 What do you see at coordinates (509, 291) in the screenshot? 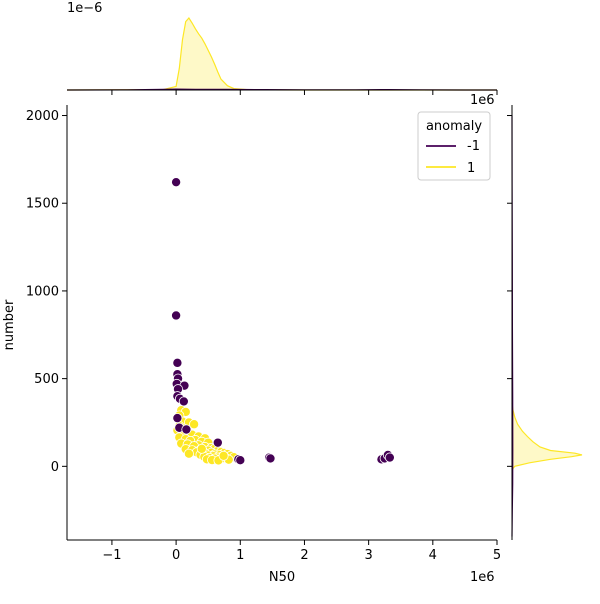
I see `right-marginal-ticks` at bounding box center [509, 291].